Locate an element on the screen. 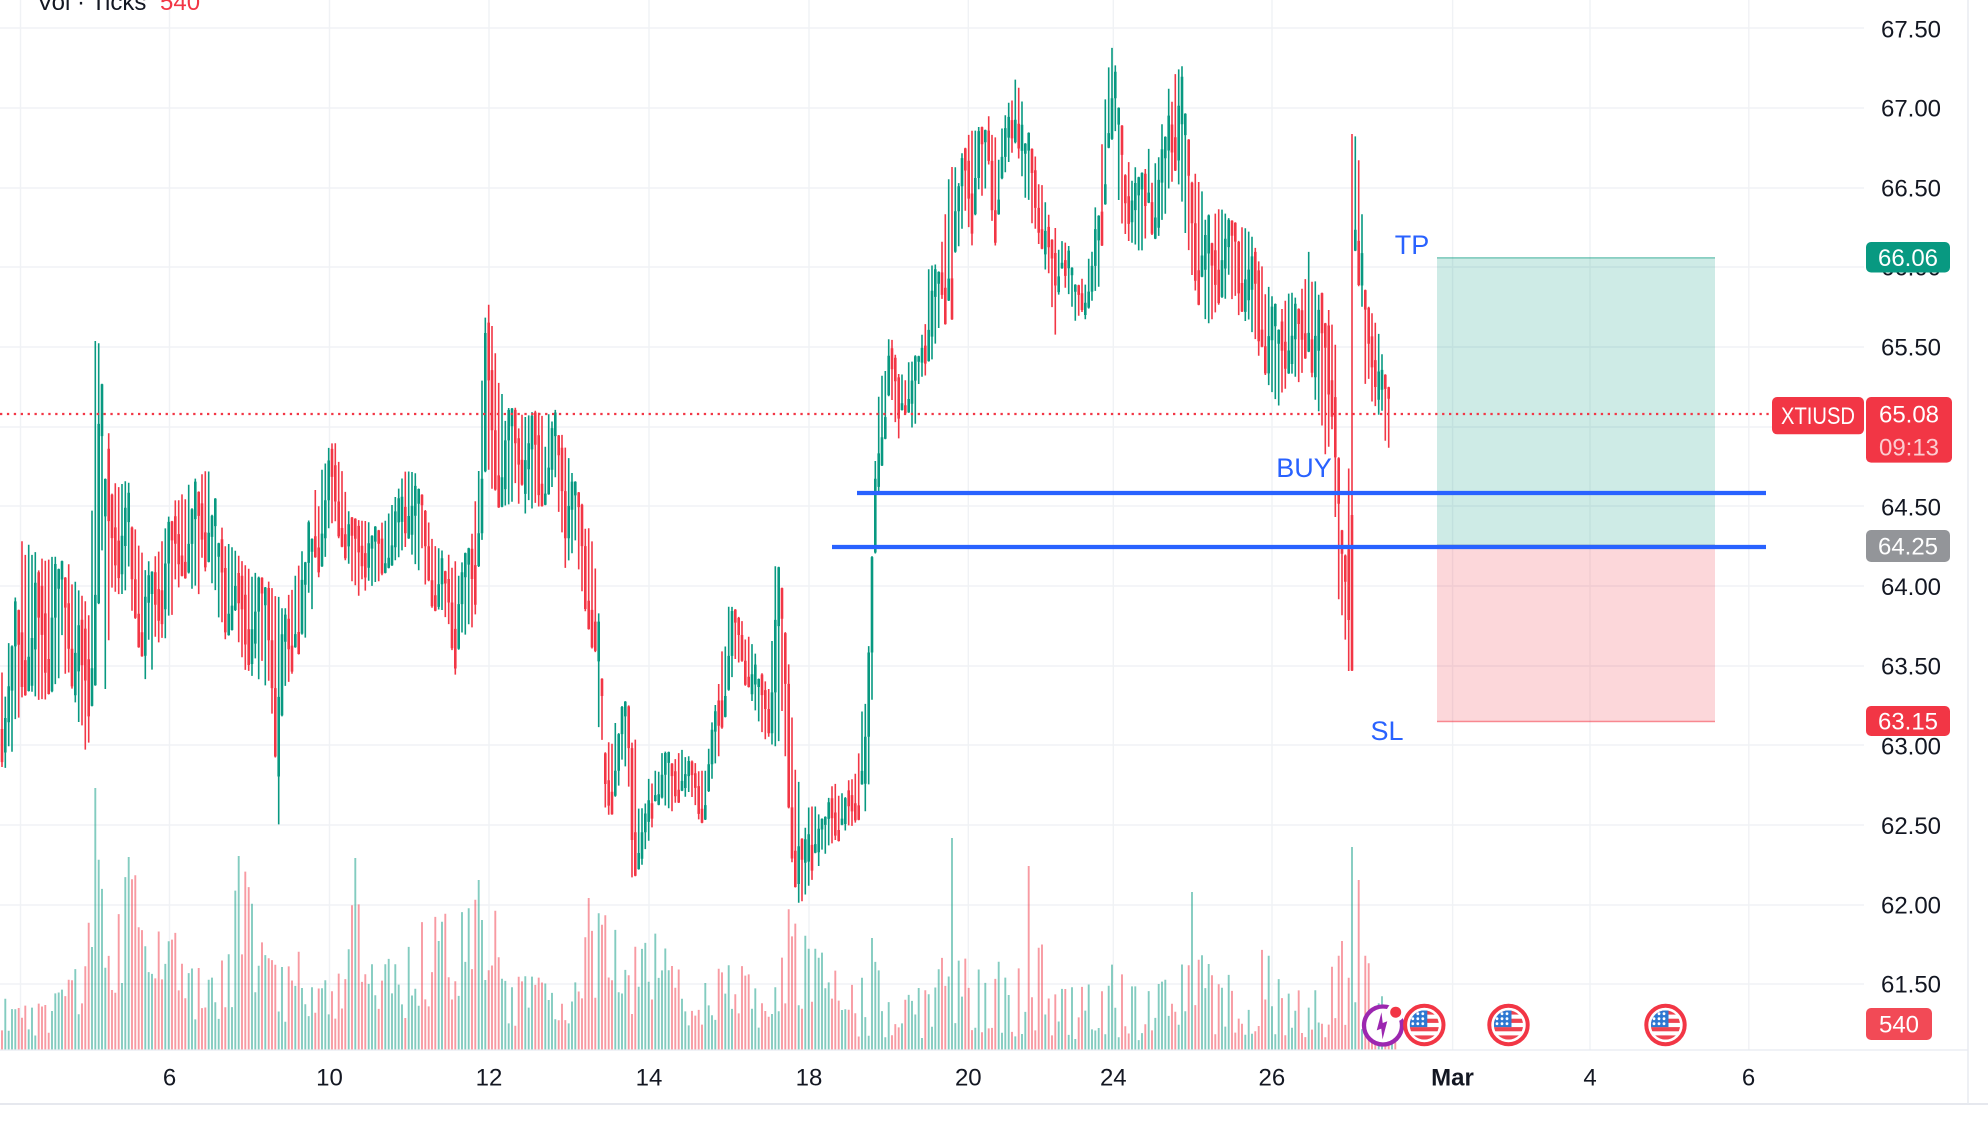 This screenshot has width=1988, height=1135. svg-text: 67.00 is located at coordinates (1911, 109).